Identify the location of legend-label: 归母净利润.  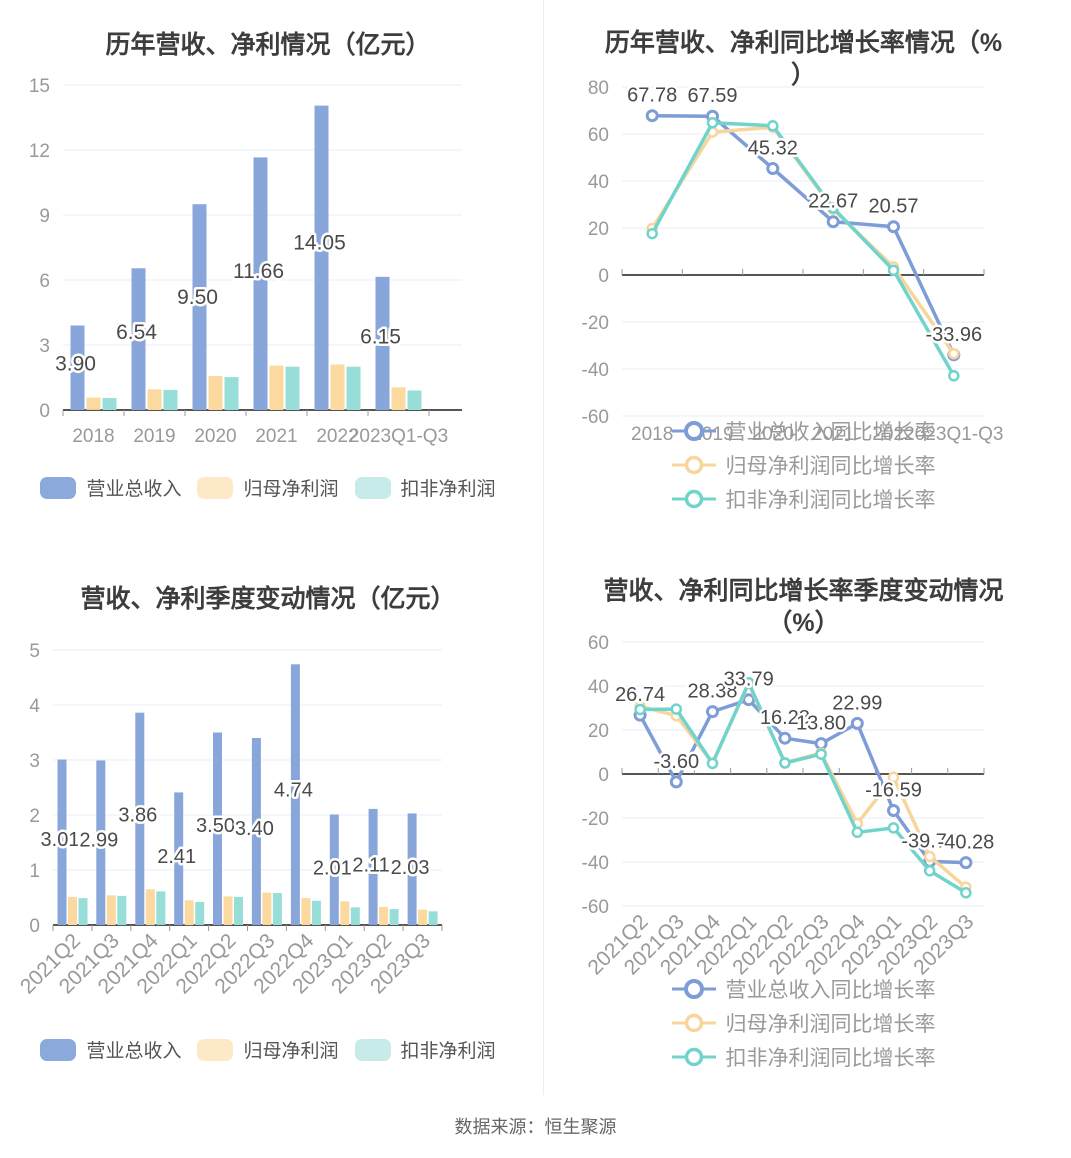
(291, 1051).